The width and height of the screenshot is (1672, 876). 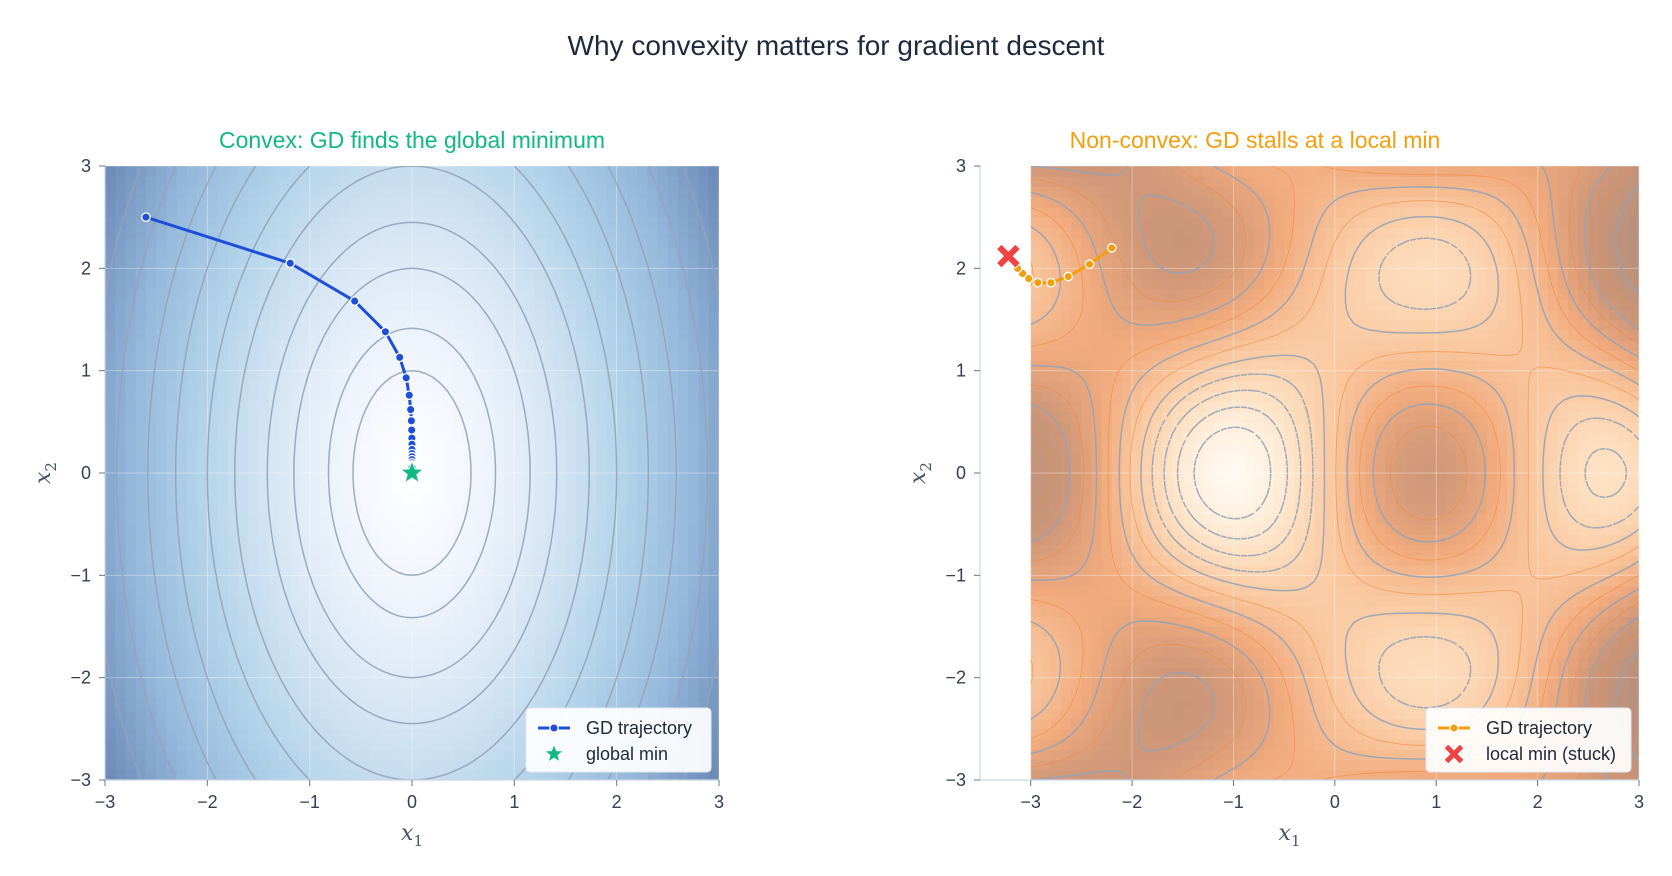 I want to click on legend-min-label: local min (stuck), so click(x=1551, y=754).